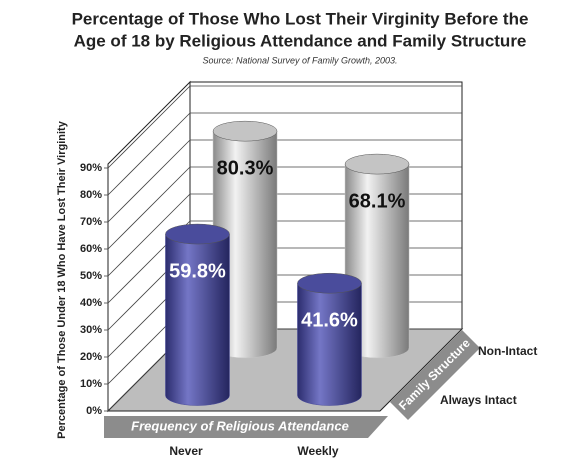 This screenshot has height=469, width=565. I want to click on y-tick-label: 40%, so click(91, 303).